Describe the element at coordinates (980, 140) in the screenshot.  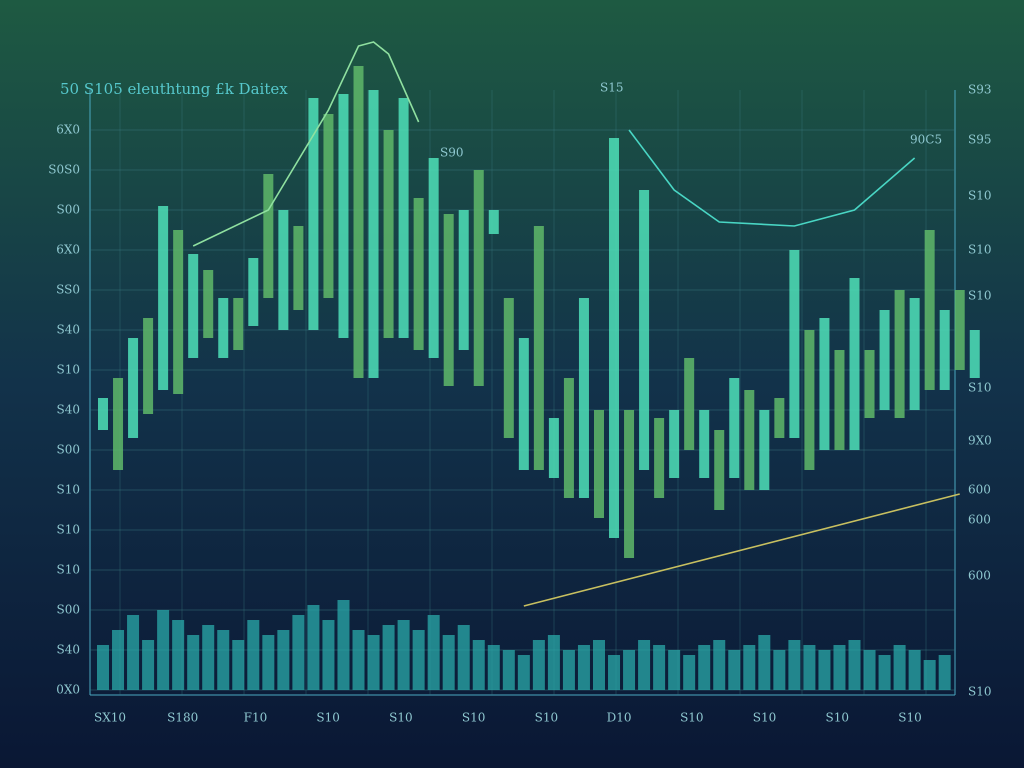
I see `right-label: S95` at that location.